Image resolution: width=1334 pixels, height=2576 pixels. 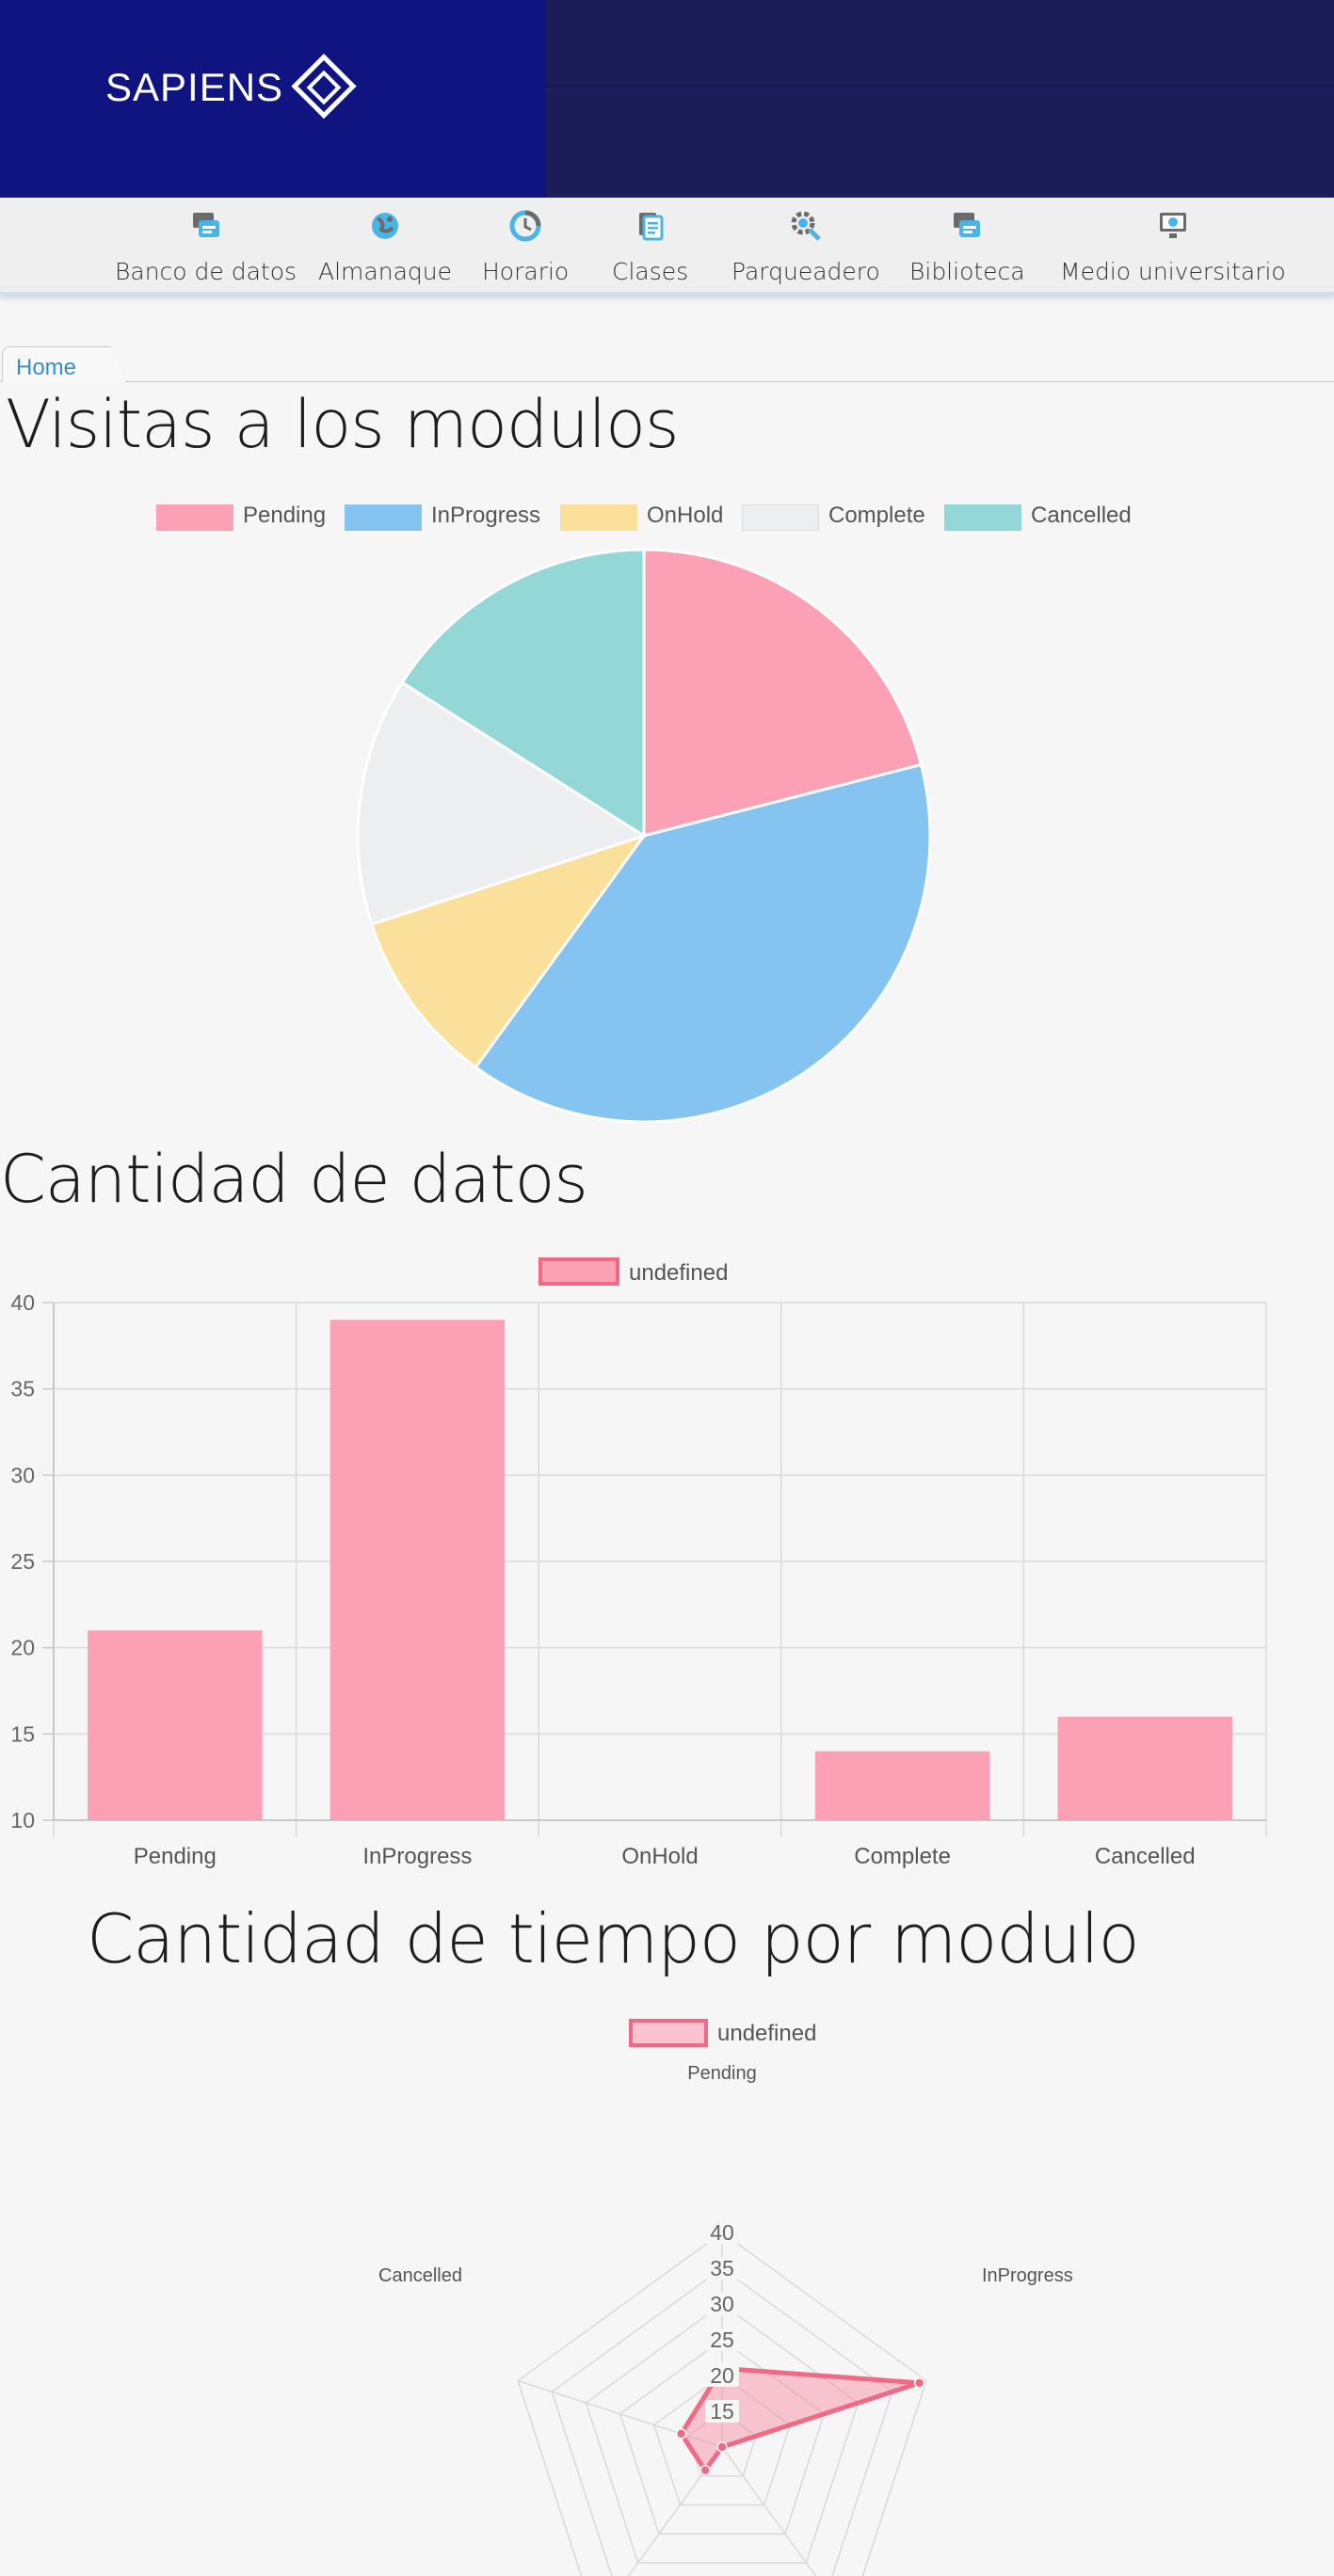 What do you see at coordinates (523, 693) in the screenshot?
I see `pie-slice-cancelled` at bounding box center [523, 693].